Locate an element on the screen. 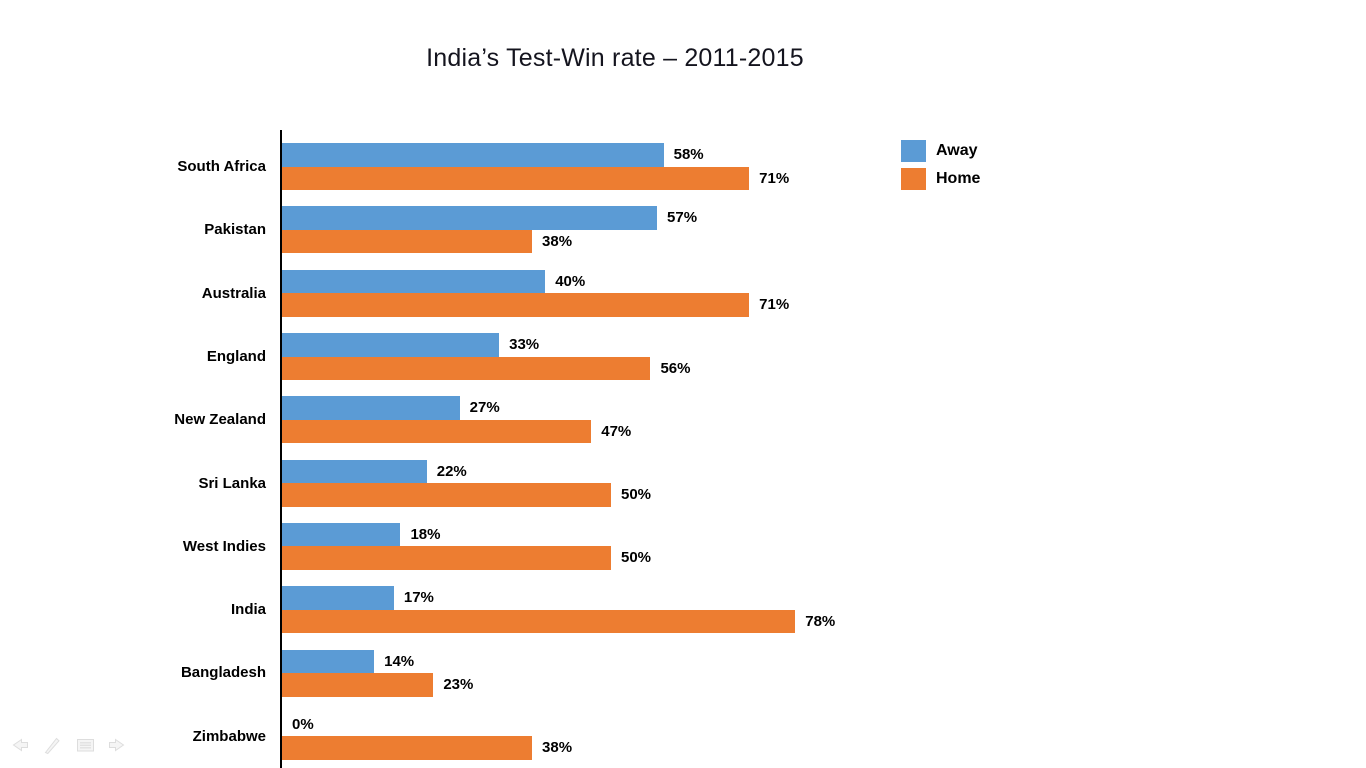 The width and height of the screenshot is (1366, 768). category-label: Pakistan is located at coordinates (235, 230).